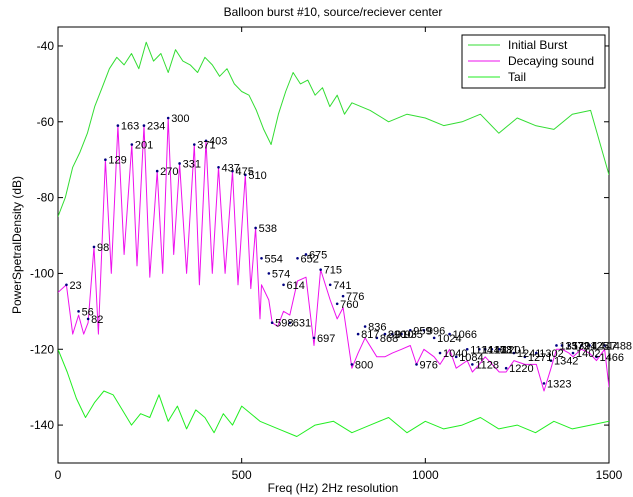 The image size is (633, 497). What do you see at coordinates (449, 339) in the screenshot?
I see `peak-label: 1024` at bounding box center [449, 339].